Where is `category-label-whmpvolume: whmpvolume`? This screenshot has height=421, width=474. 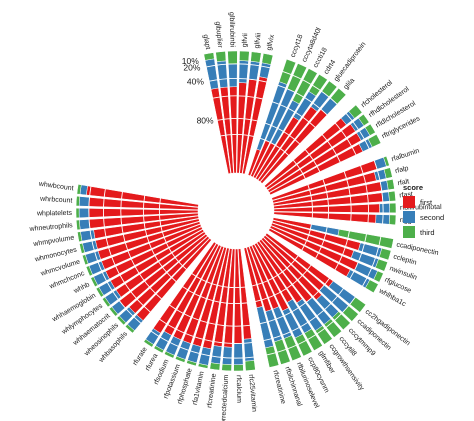
category-label-whmpvolume: whmpvolume is located at coordinates (53, 241).